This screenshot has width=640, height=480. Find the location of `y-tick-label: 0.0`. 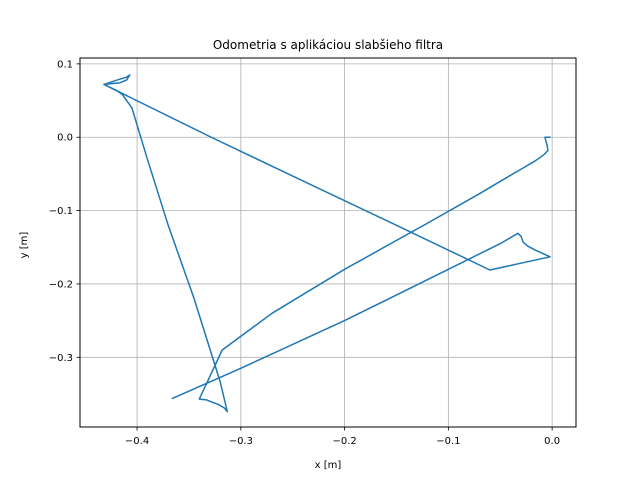

y-tick-label: 0.0 is located at coordinates (65, 138).